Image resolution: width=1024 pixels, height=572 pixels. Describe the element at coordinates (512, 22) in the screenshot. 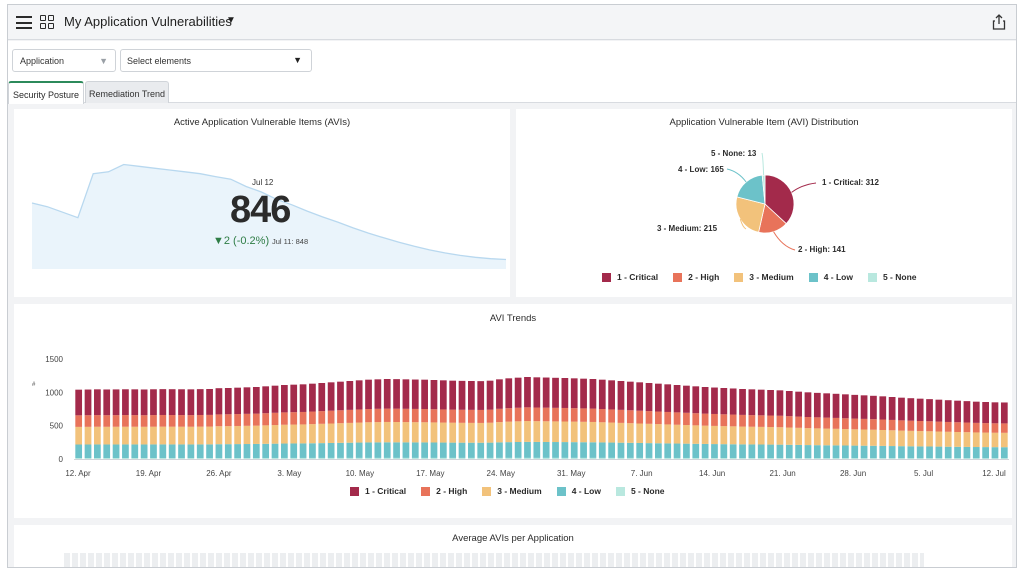

I see `top-bar: My Application Vulnerabilities ▼` at that location.